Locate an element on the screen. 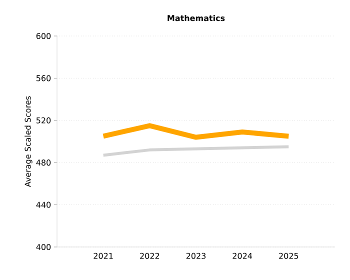 This screenshot has height=280, width=350. y-tick-label: 480 is located at coordinates (43, 163).